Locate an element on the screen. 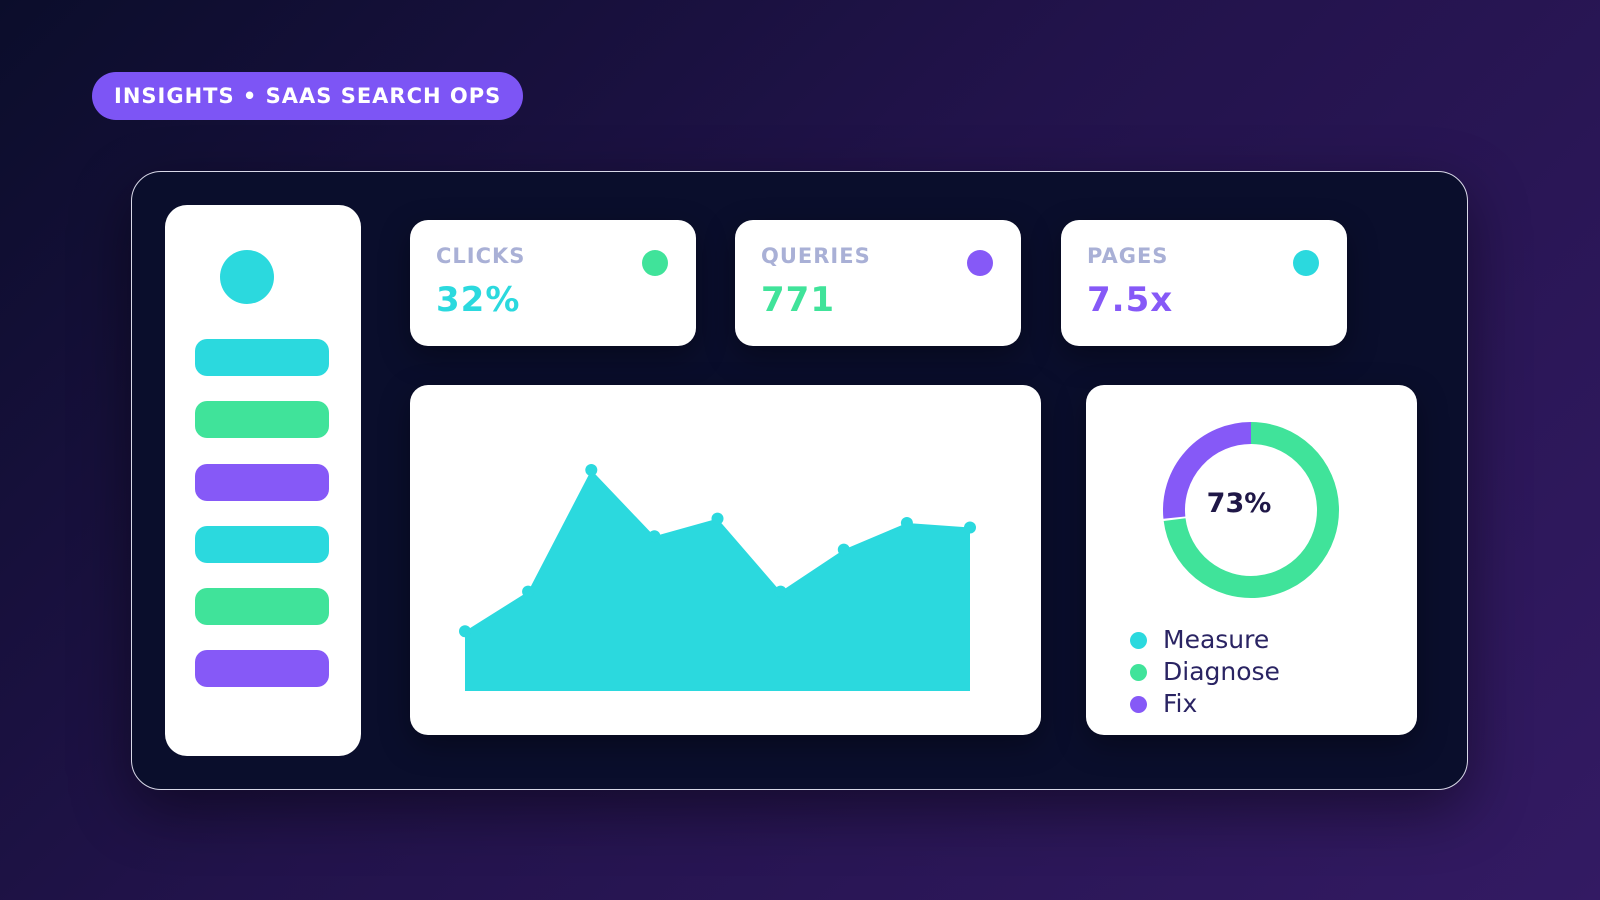 The width and height of the screenshot is (1600, 900). kpi-value: 7.5x is located at coordinates (1130, 300).